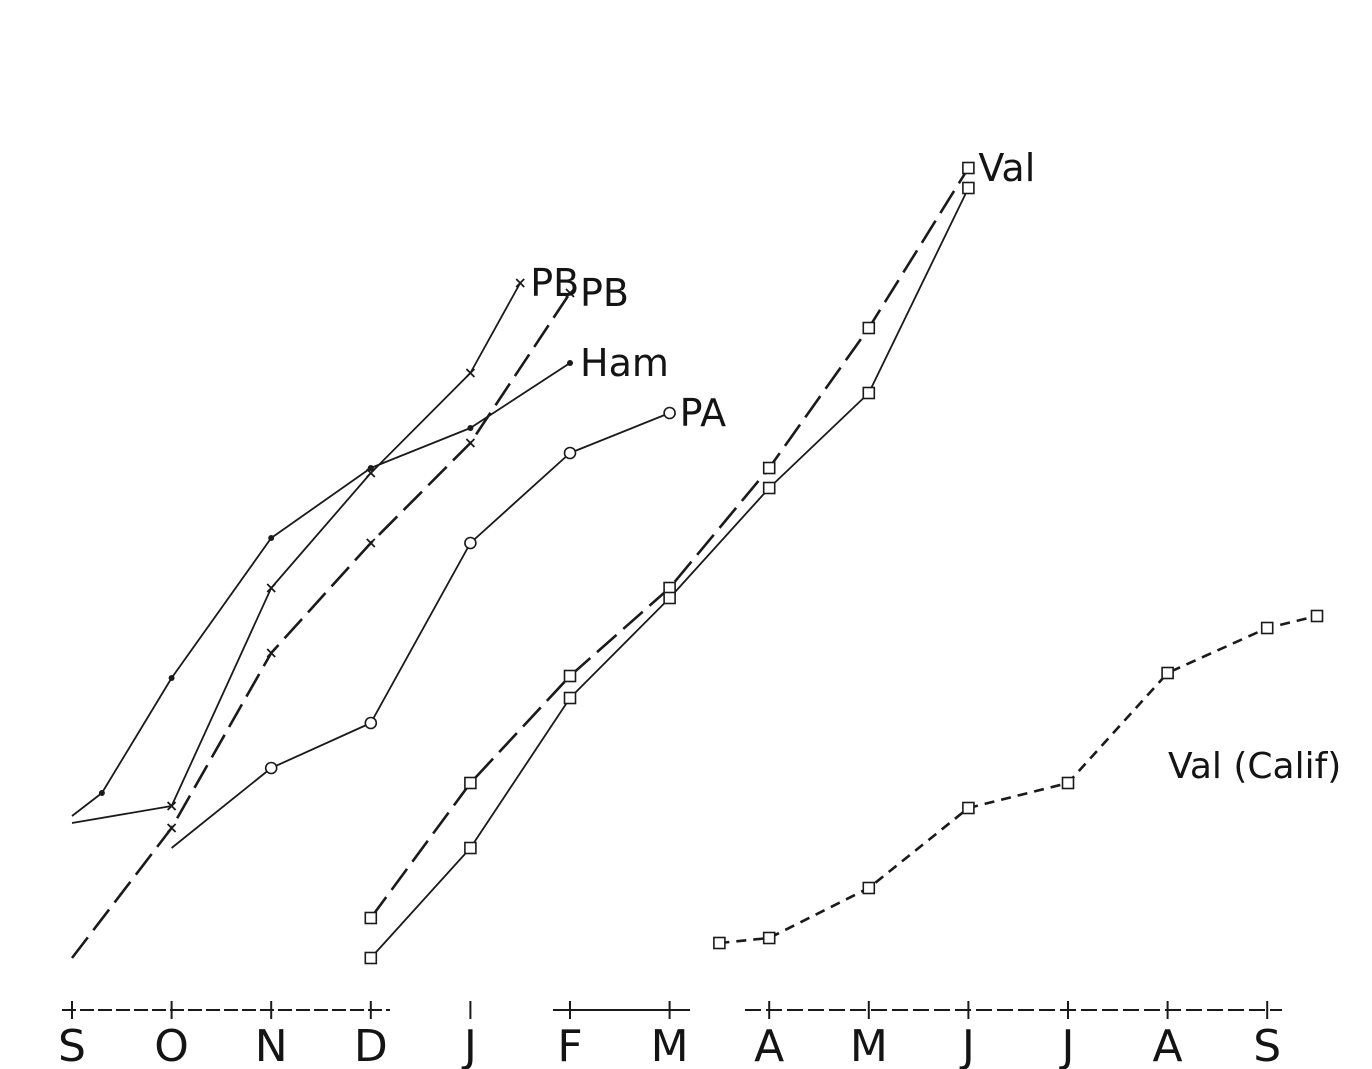 This screenshot has width=1372, height=1069. I want to click on x-tick-label: O, so click(171, 1045).